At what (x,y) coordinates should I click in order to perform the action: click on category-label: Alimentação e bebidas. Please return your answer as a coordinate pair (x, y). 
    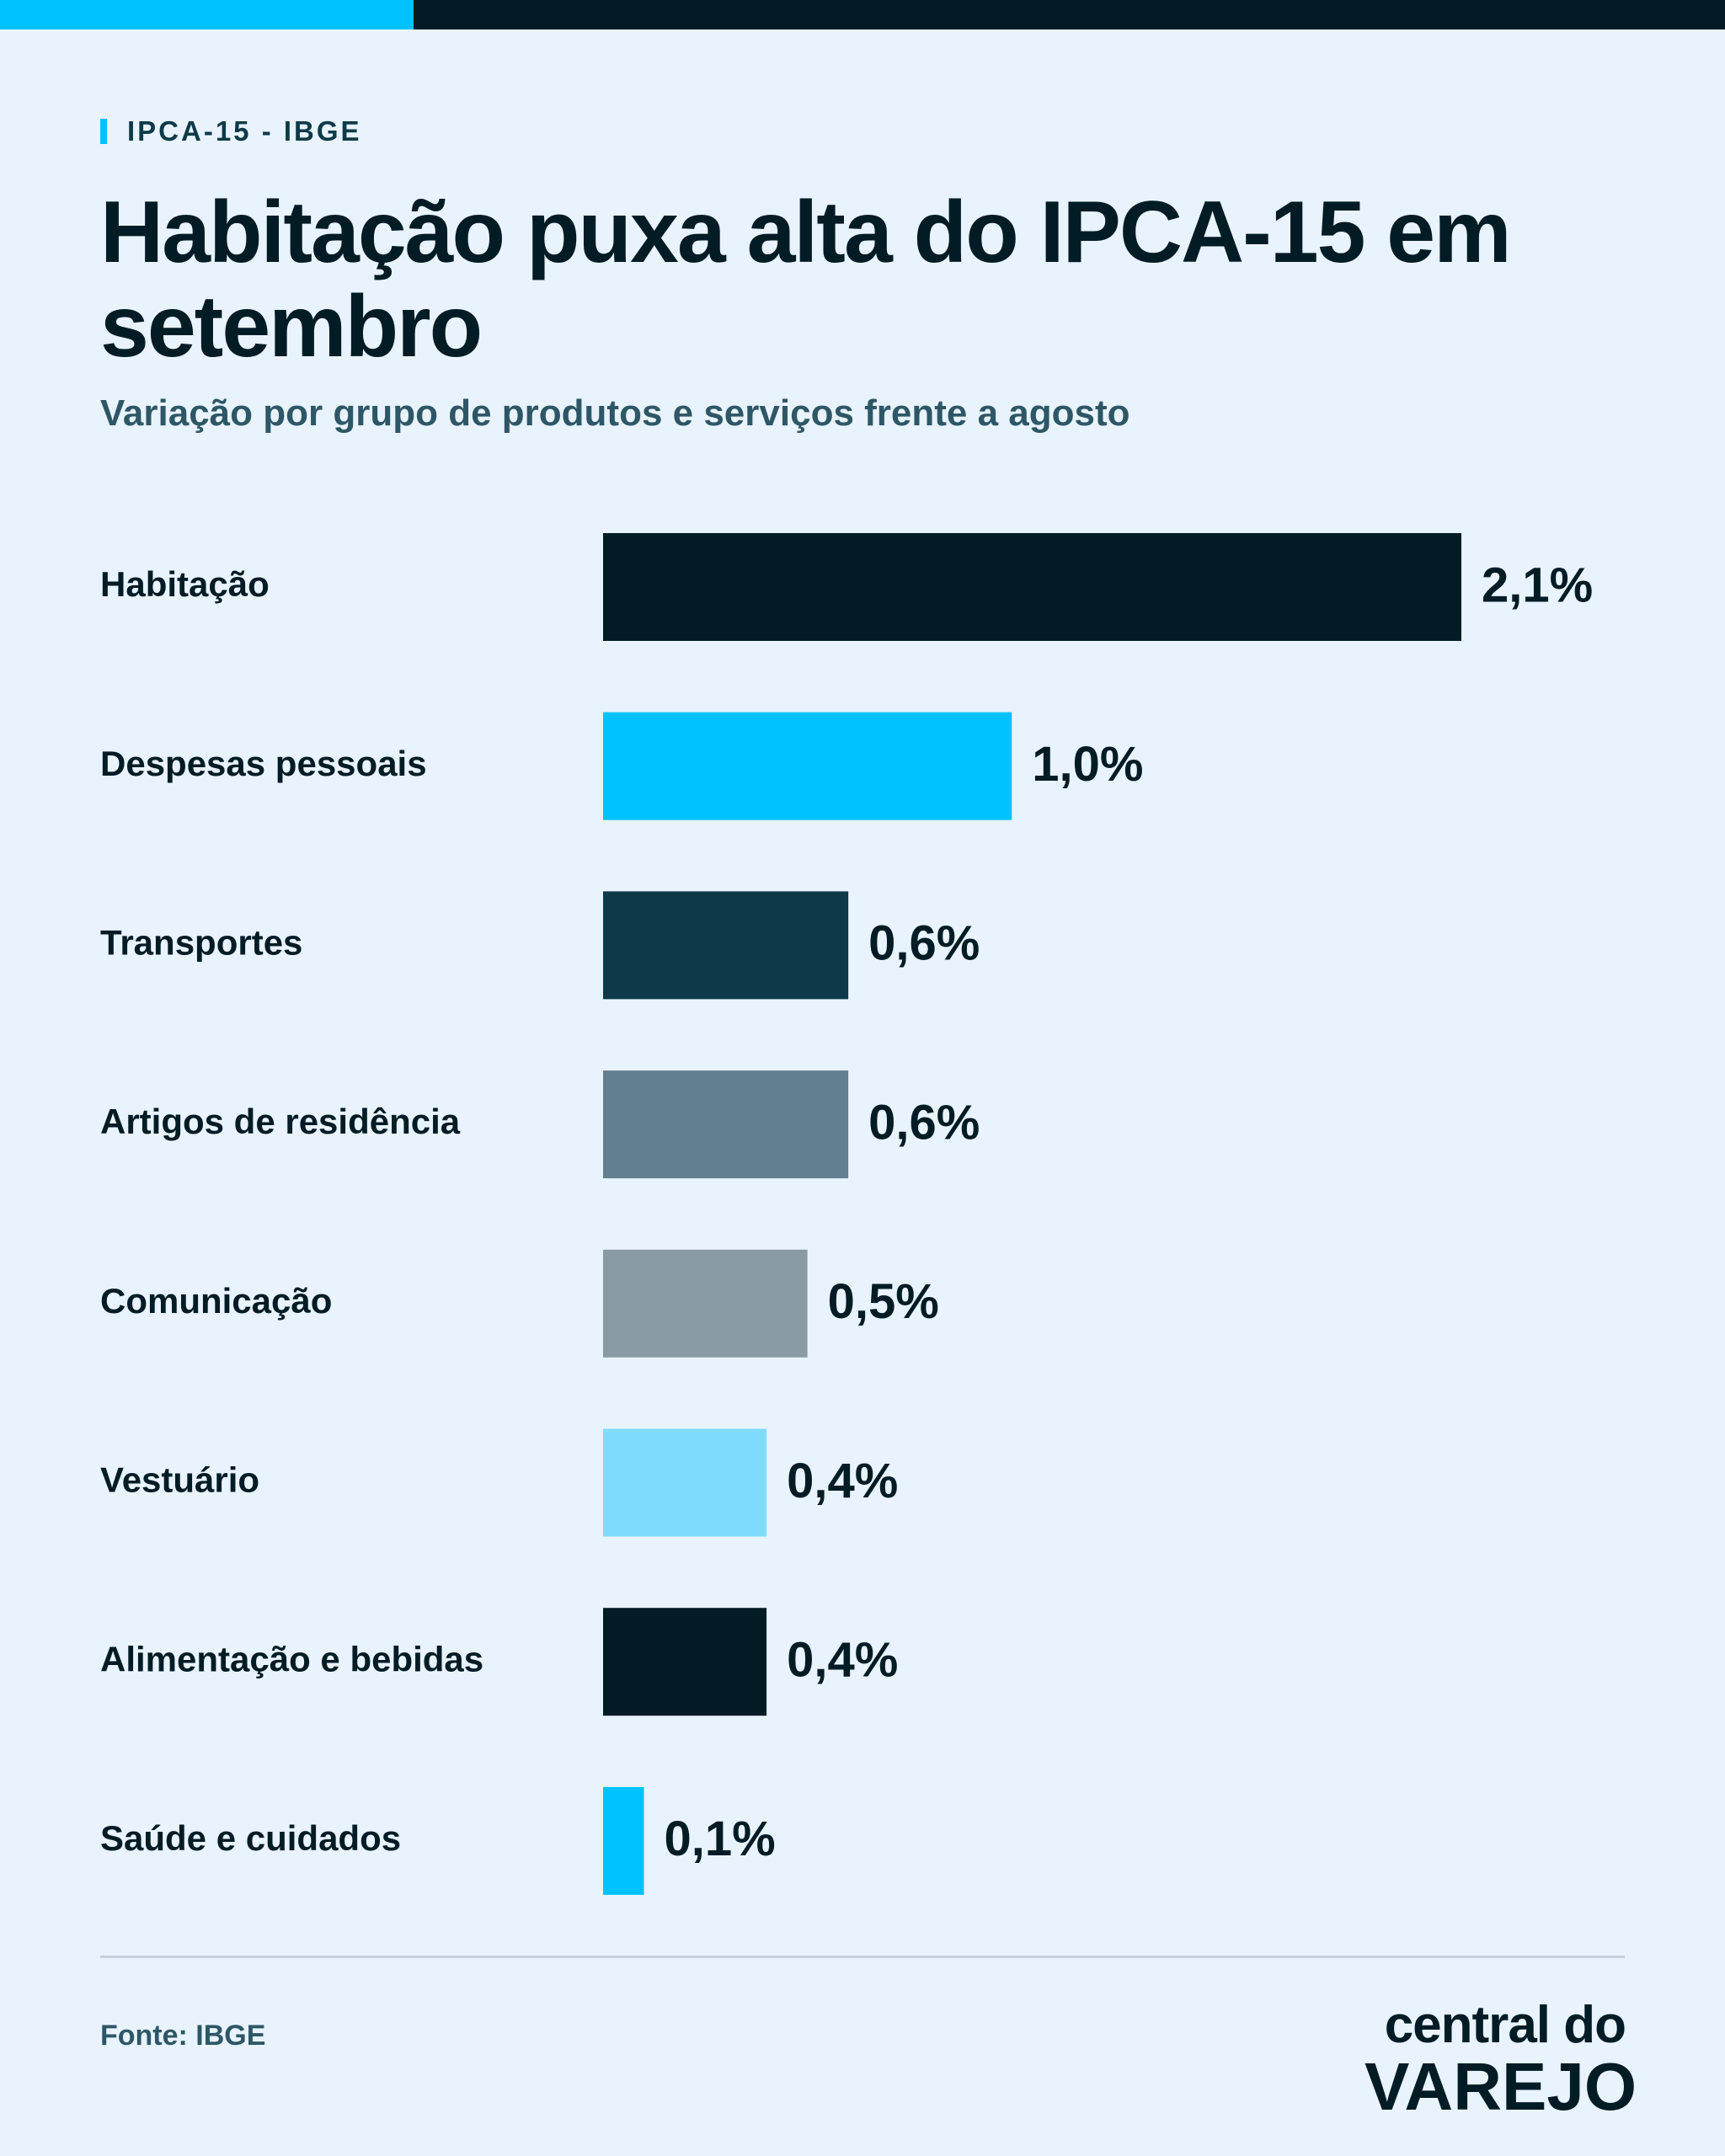
    Looking at the image, I should click on (291, 1658).